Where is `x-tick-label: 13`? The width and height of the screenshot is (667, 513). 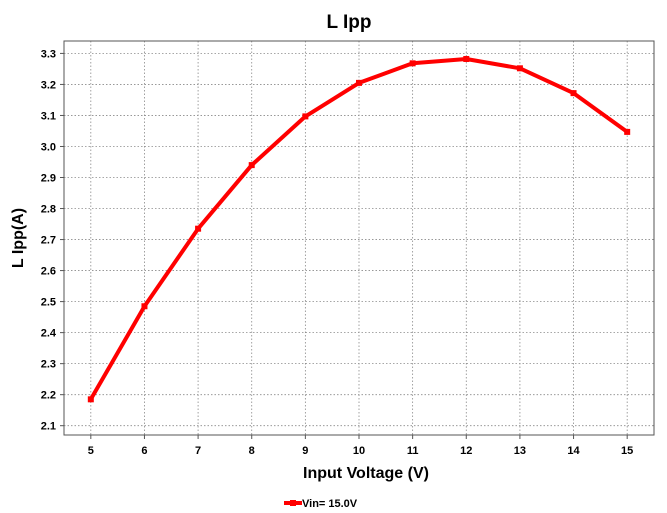 x-tick-label: 13 is located at coordinates (520, 451).